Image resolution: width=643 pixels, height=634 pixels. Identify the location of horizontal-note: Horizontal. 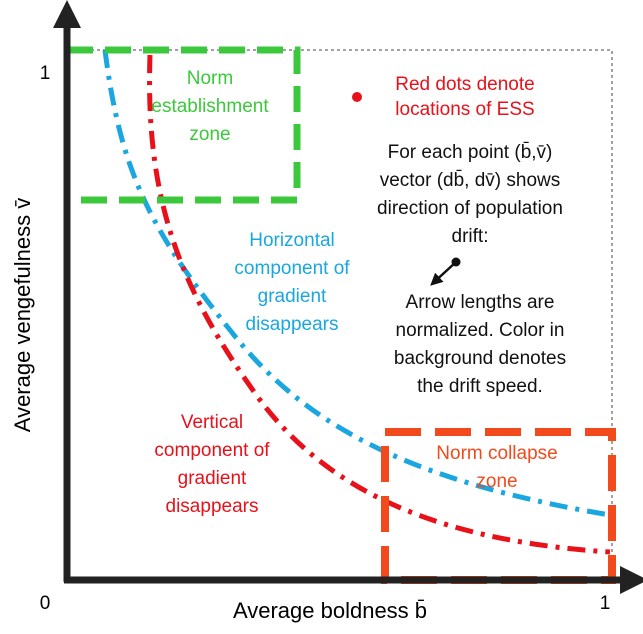
(292, 240).